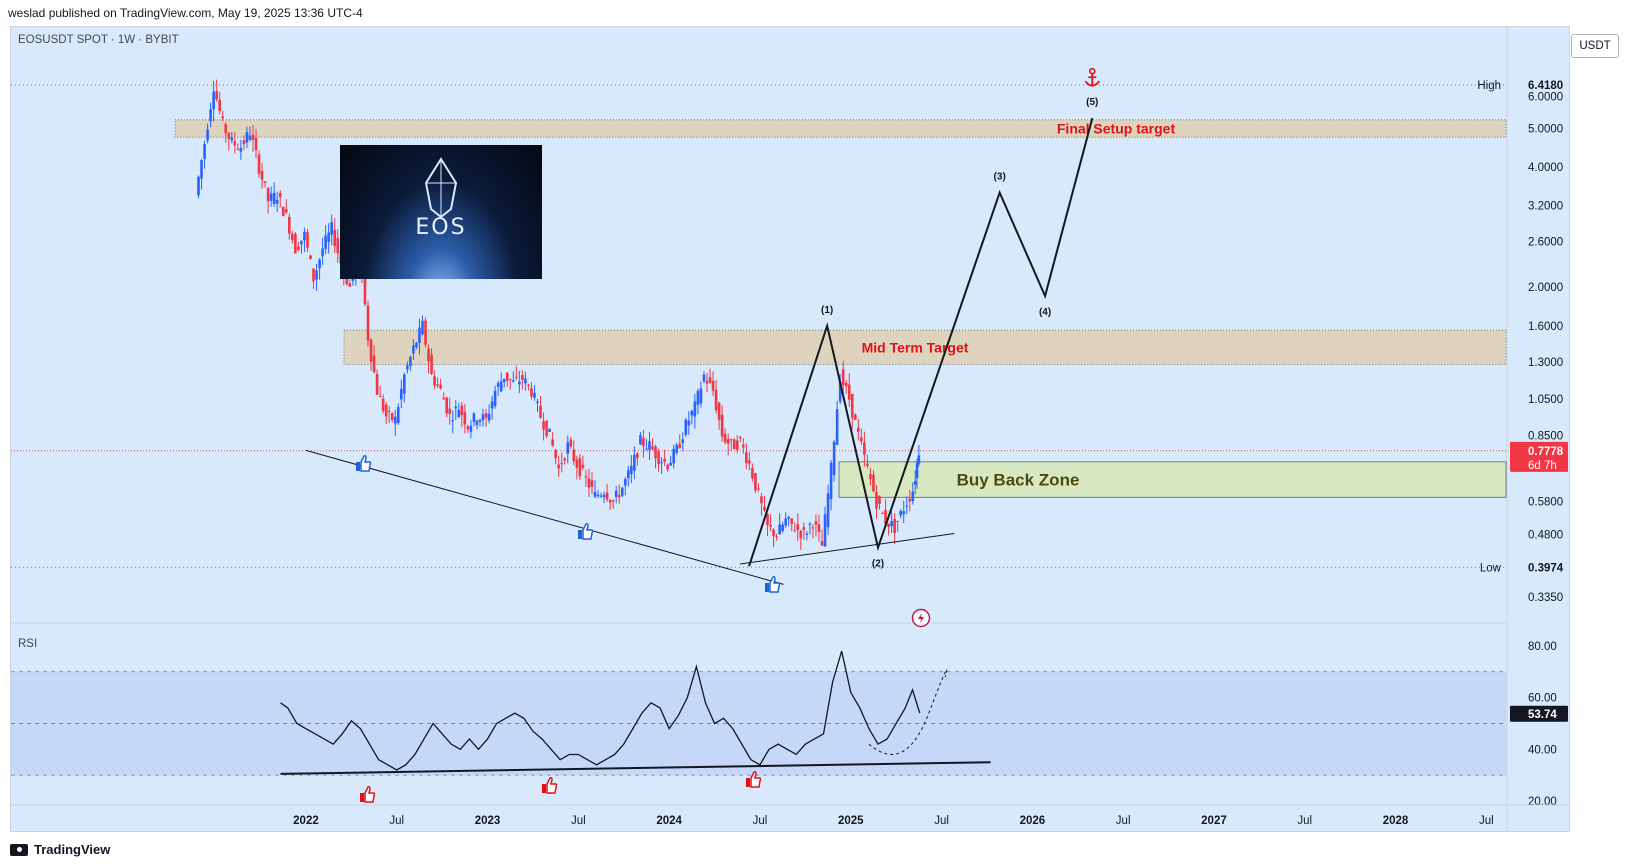 The height and width of the screenshot is (865, 1628). I want to click on rsi-line, so click(600, 710).